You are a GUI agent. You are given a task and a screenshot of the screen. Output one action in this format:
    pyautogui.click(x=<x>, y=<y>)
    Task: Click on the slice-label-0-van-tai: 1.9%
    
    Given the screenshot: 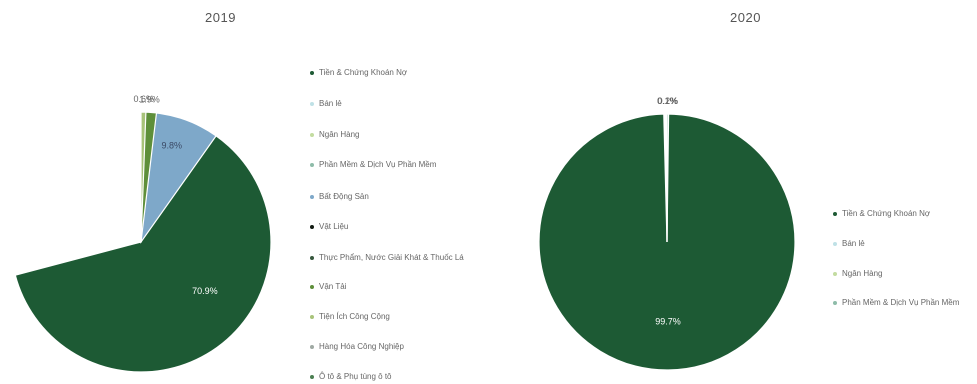 What is the action you would take?
    pyautogui.click(x=149, y=99)
    